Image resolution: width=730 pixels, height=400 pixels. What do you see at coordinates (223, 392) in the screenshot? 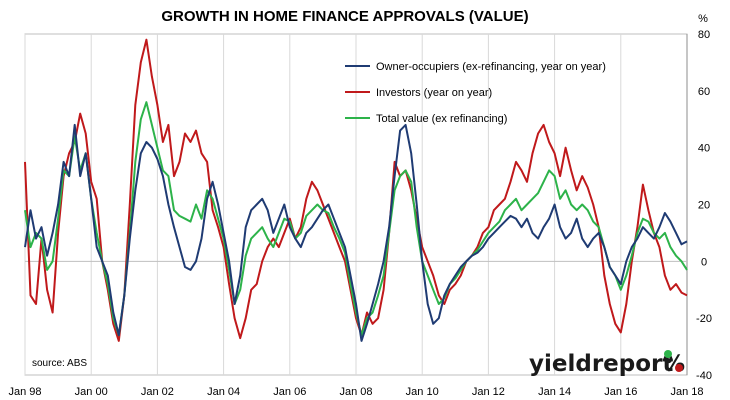
I see `x-tick-label: Jan 04` at bounding box center [223, 392].